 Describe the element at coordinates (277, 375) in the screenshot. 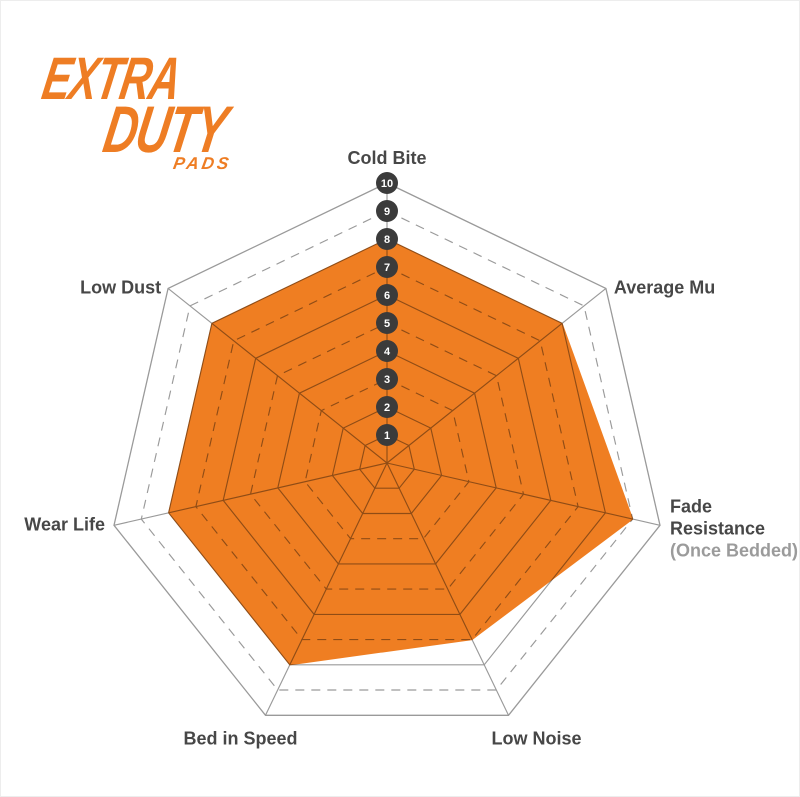

I see `axis-spoke-low-dust` at that location.